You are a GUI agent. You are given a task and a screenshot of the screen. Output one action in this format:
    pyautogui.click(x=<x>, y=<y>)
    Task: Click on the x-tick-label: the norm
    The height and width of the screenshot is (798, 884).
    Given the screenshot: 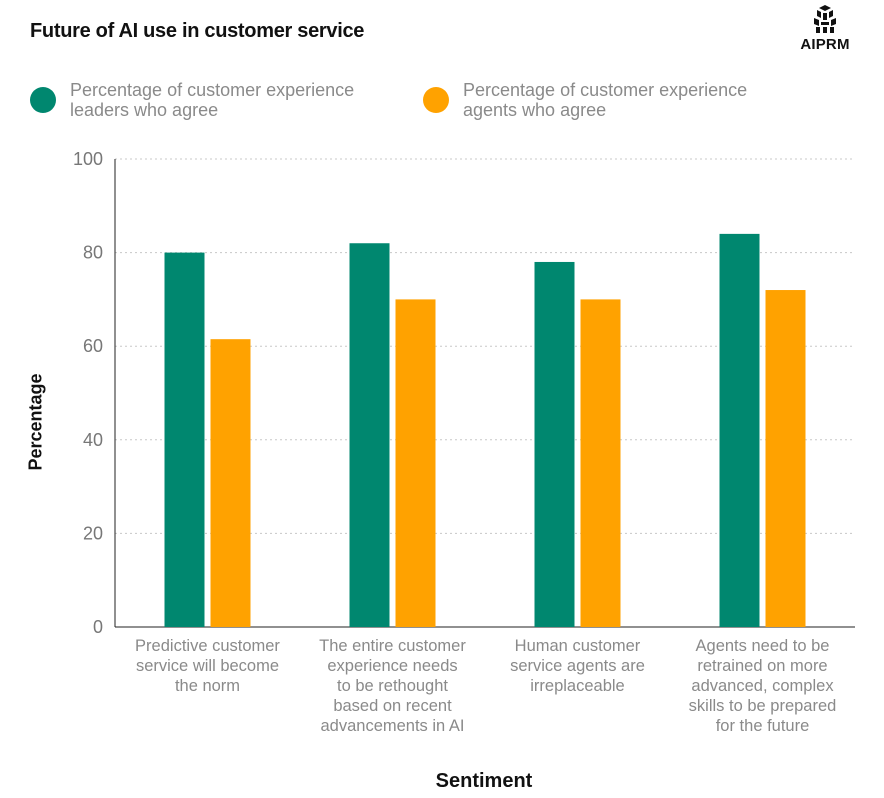 What is the action you would take?
    pyautogui.click(x=207, y=686)
    